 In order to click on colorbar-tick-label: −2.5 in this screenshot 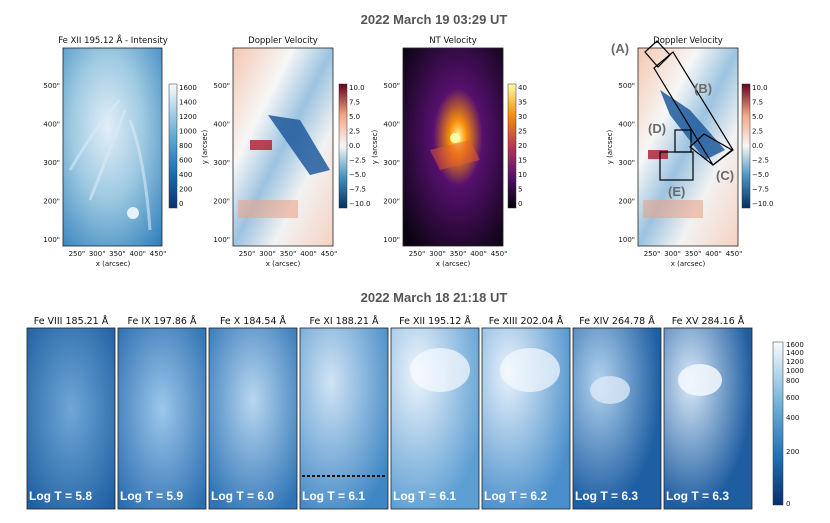, I will do `click(357, 161)`.